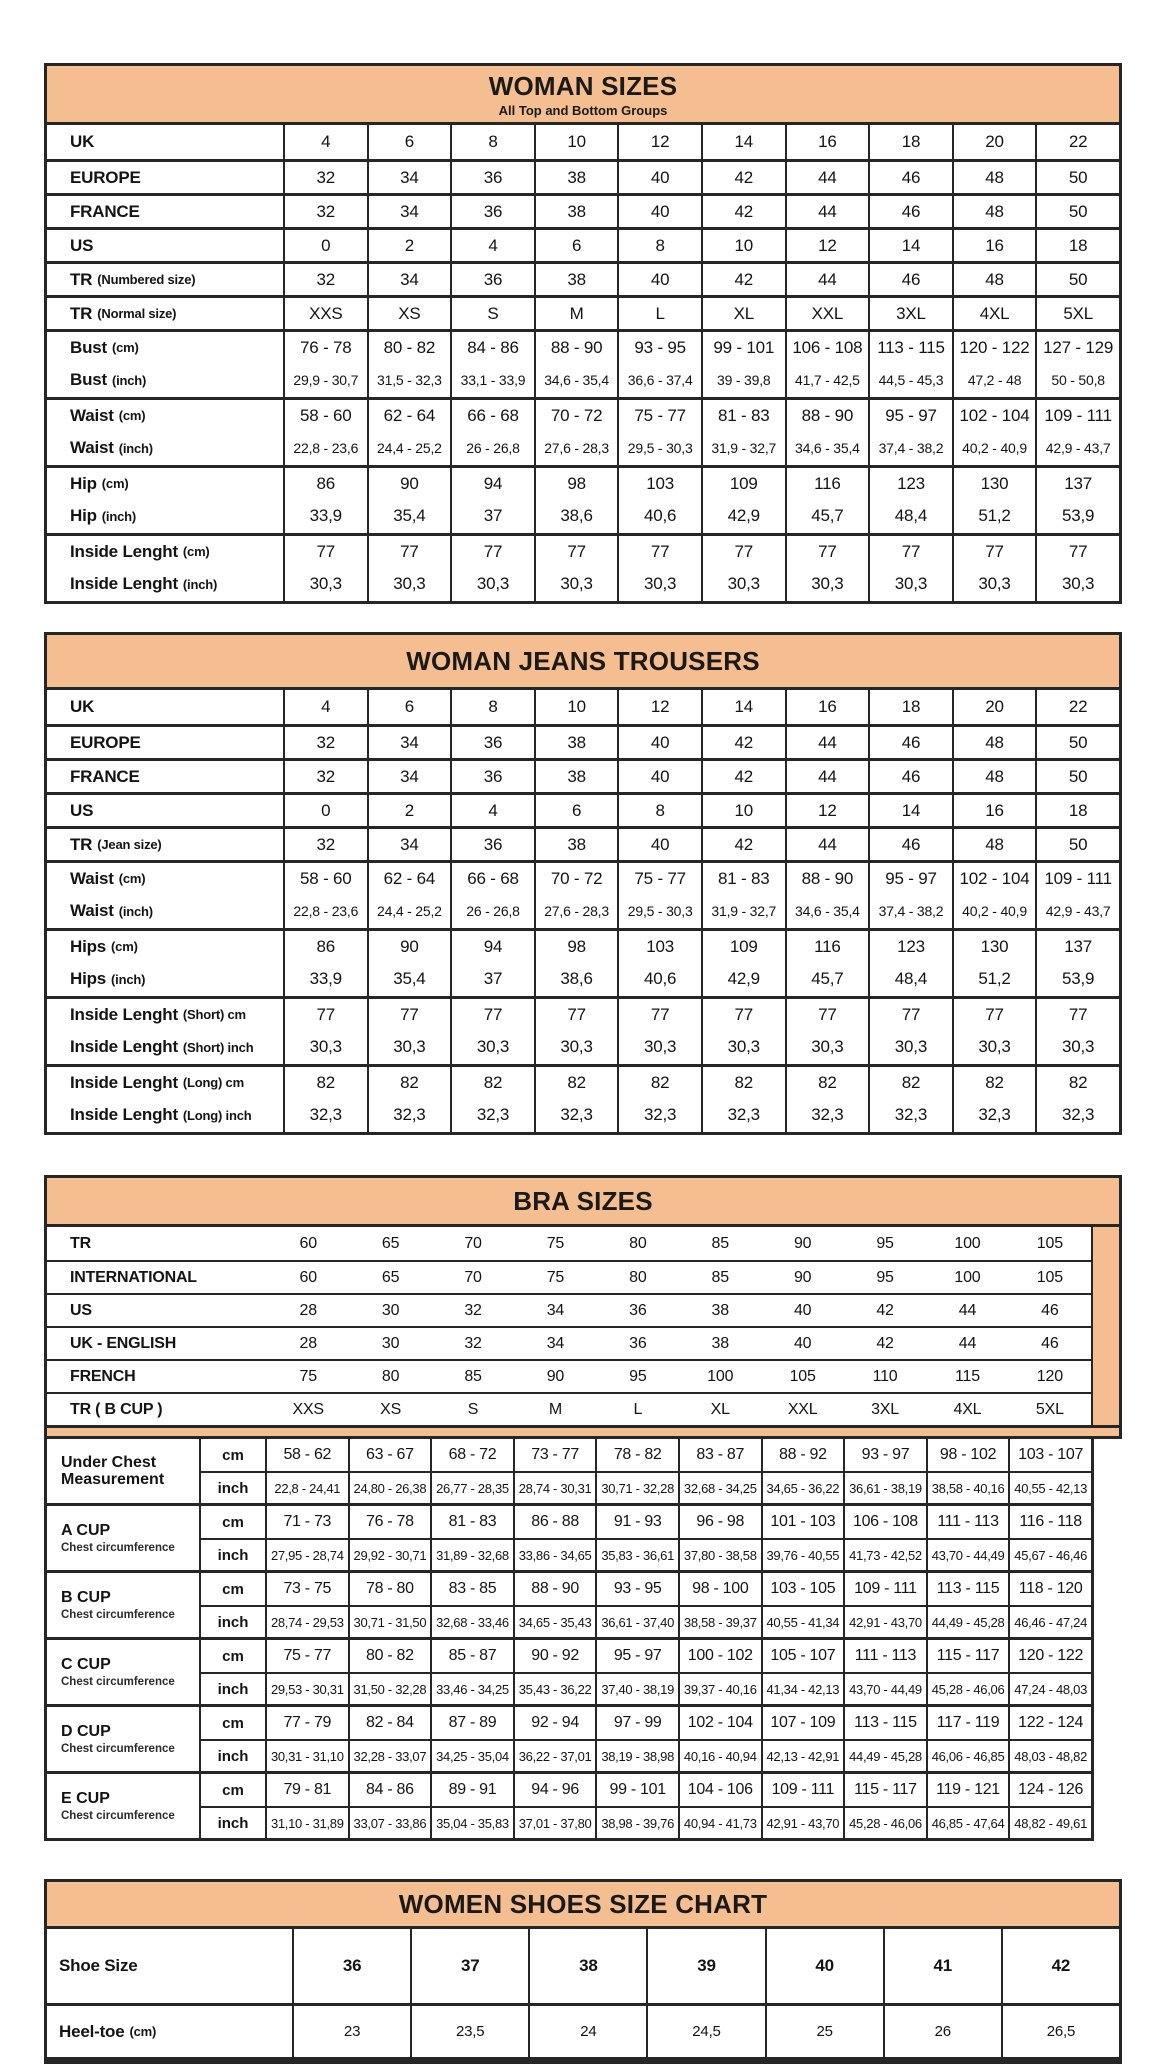  What do you see at coordinates (742, 911) in the screenshot?
I see `size-value-cell: 31,9 - 32,7` at bounding box center [742, 911].